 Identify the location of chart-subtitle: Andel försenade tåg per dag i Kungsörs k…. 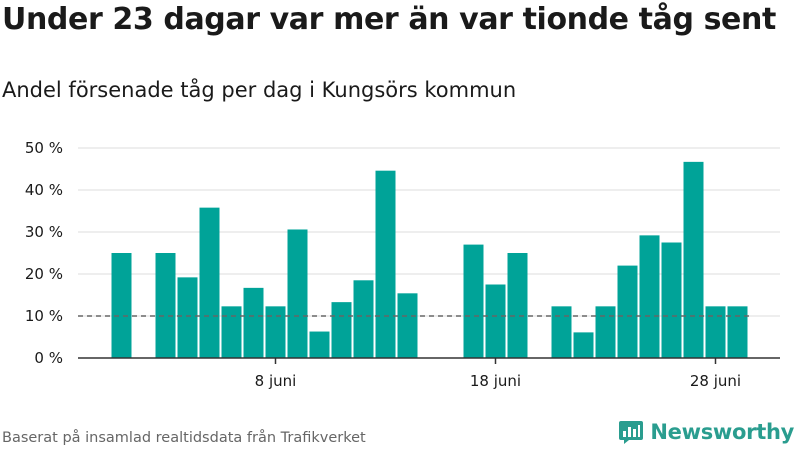
(259, 90).